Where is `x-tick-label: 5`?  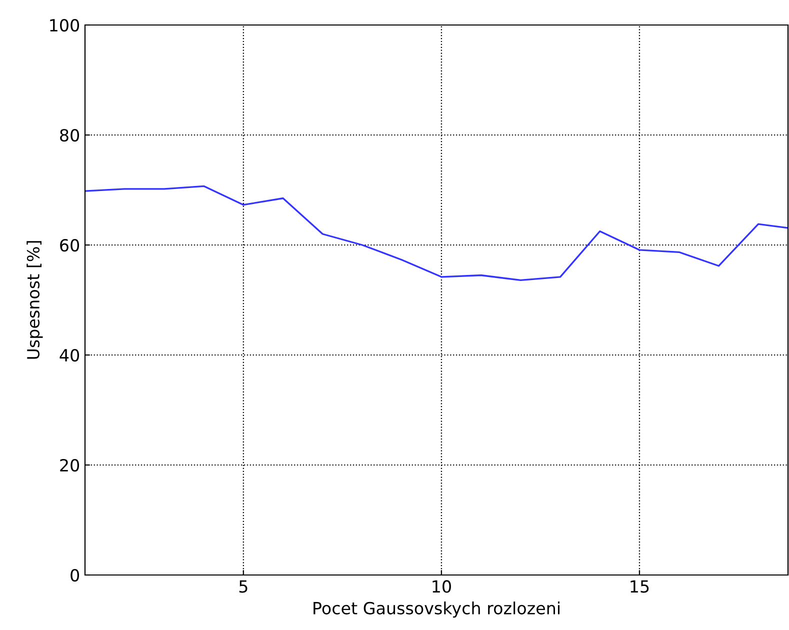 x-tick-label: 5 is located at coordinates (243, 586).